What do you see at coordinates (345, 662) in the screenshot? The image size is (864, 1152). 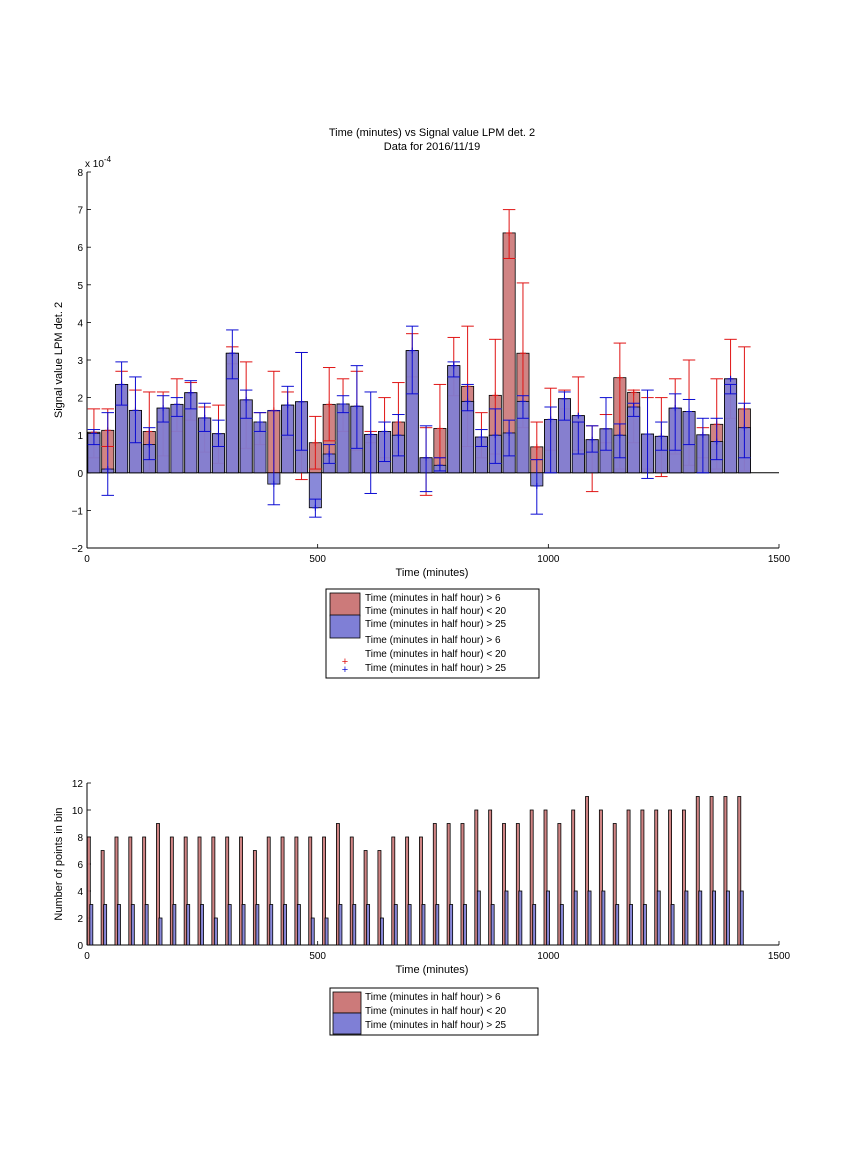 I see `legend-plus-red: +` at bounding box center [345, 662].